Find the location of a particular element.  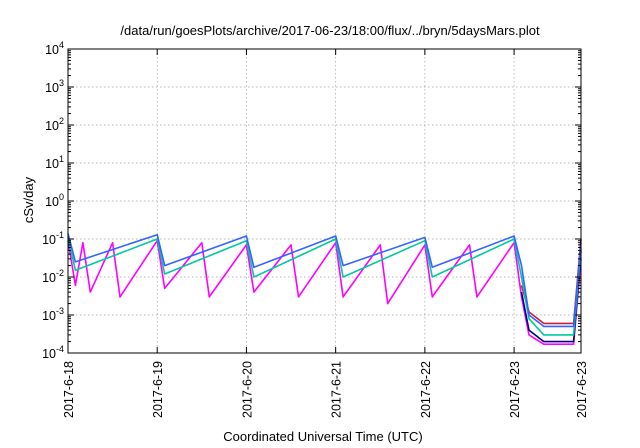

x-tick-label: 2017-6-18 is located at coordinates (69, 389).